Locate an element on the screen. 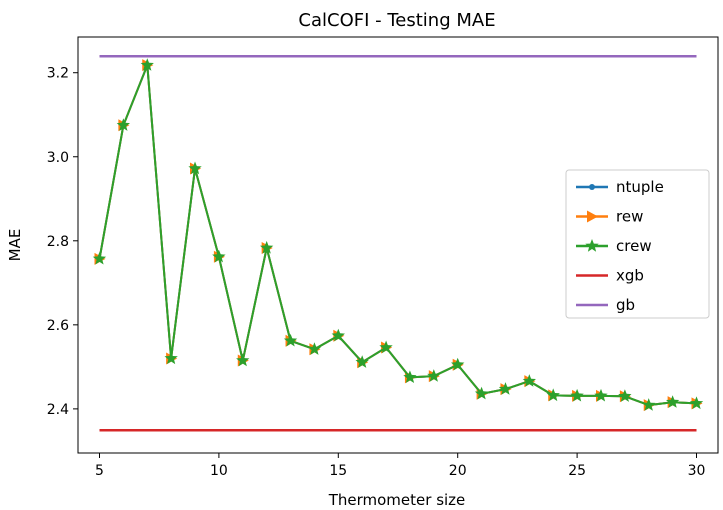  legend-label: gb is located at coordinates (625, 305).